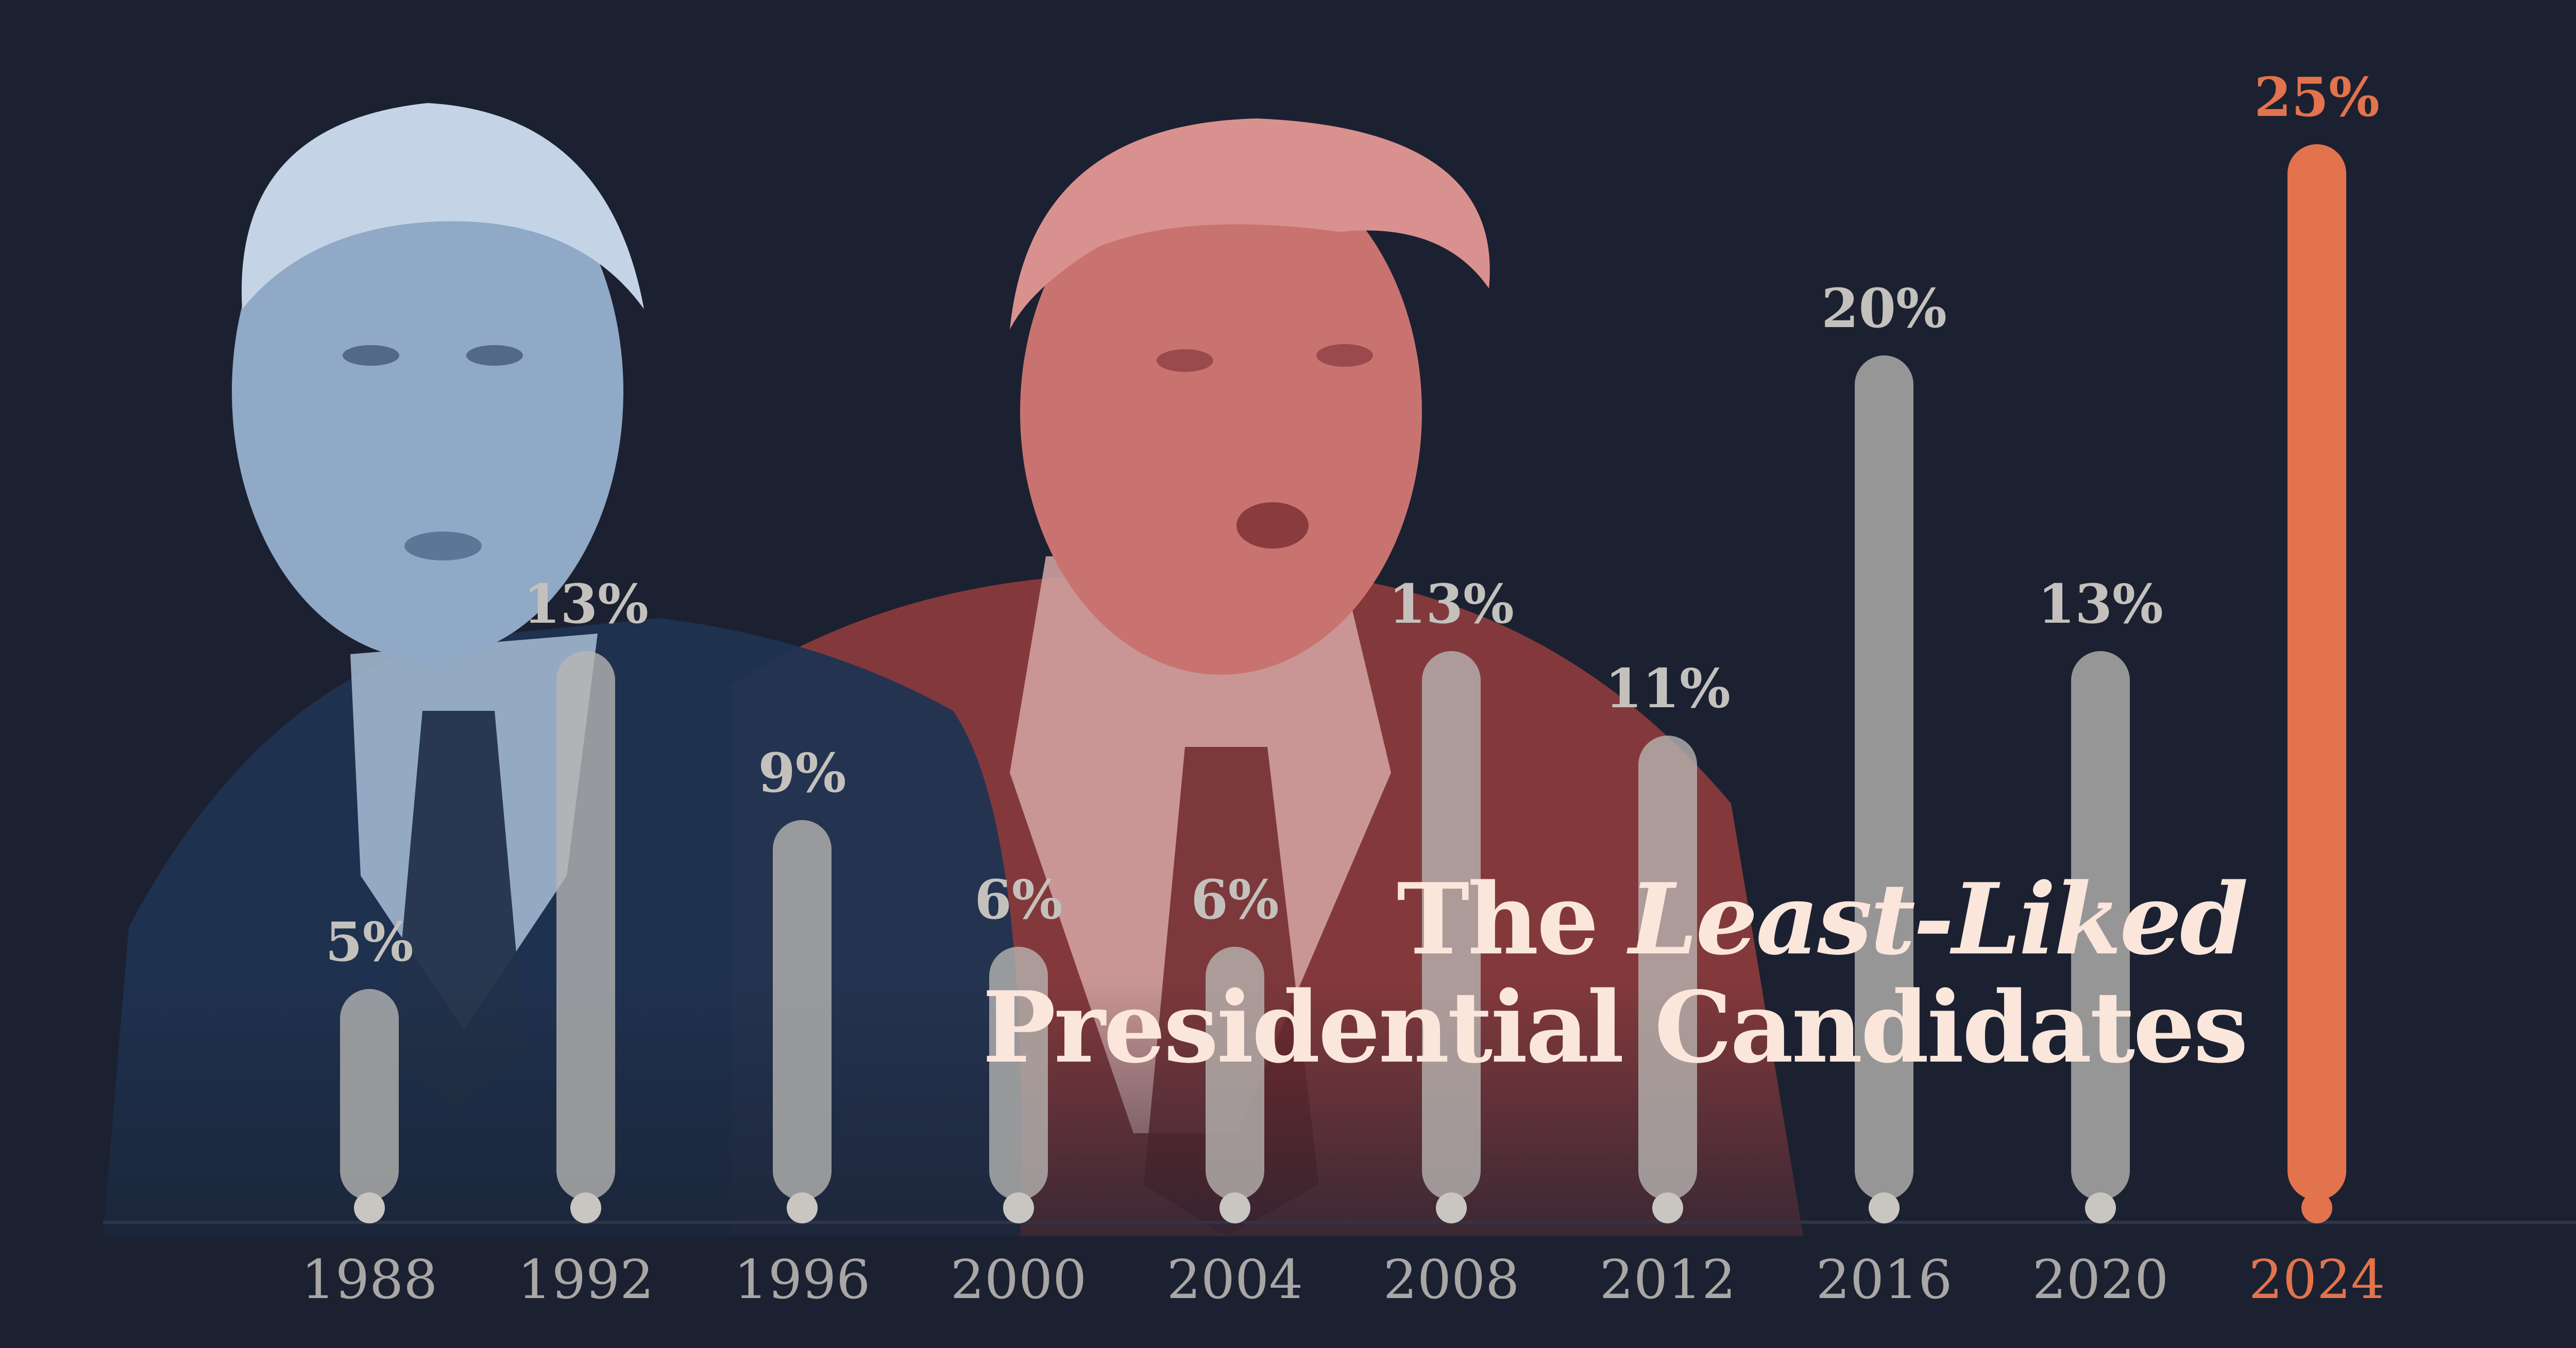  I want to click on data-label-1988: 5%, so click(369, 942).